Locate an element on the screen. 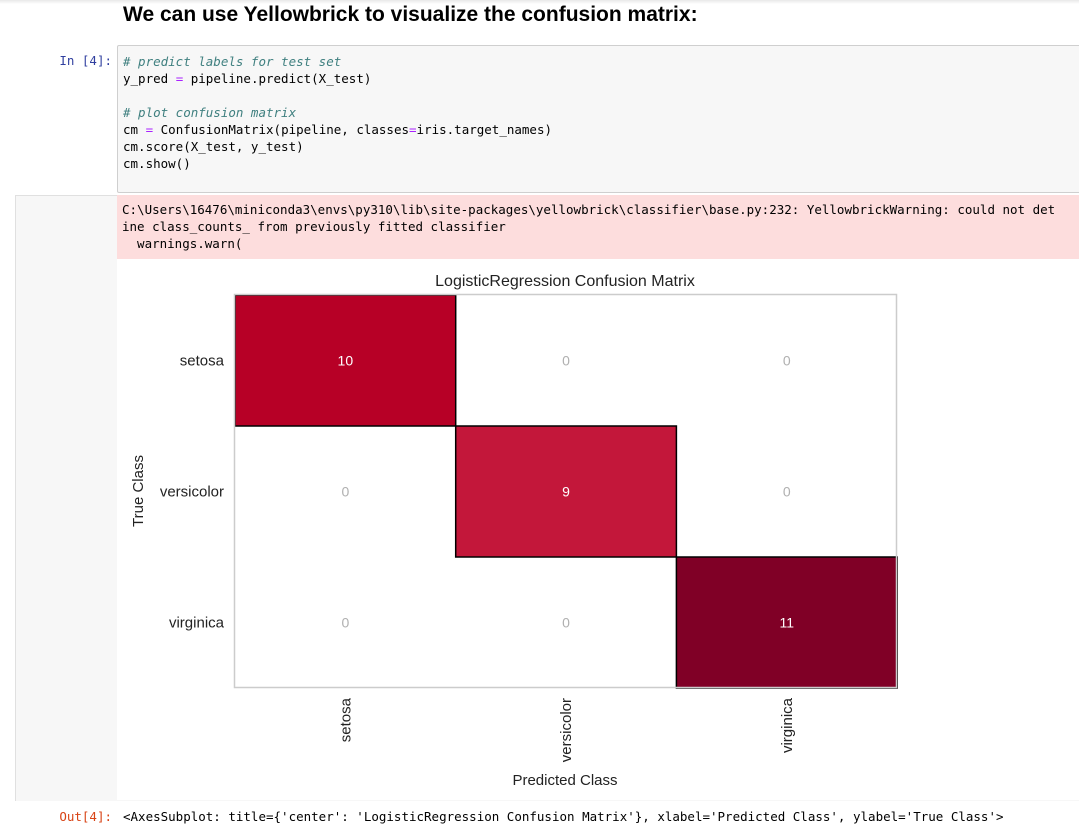 The height and width of the screenshot is (831, 1079). diagonal-cell-border is located at coordinates (566, 491).